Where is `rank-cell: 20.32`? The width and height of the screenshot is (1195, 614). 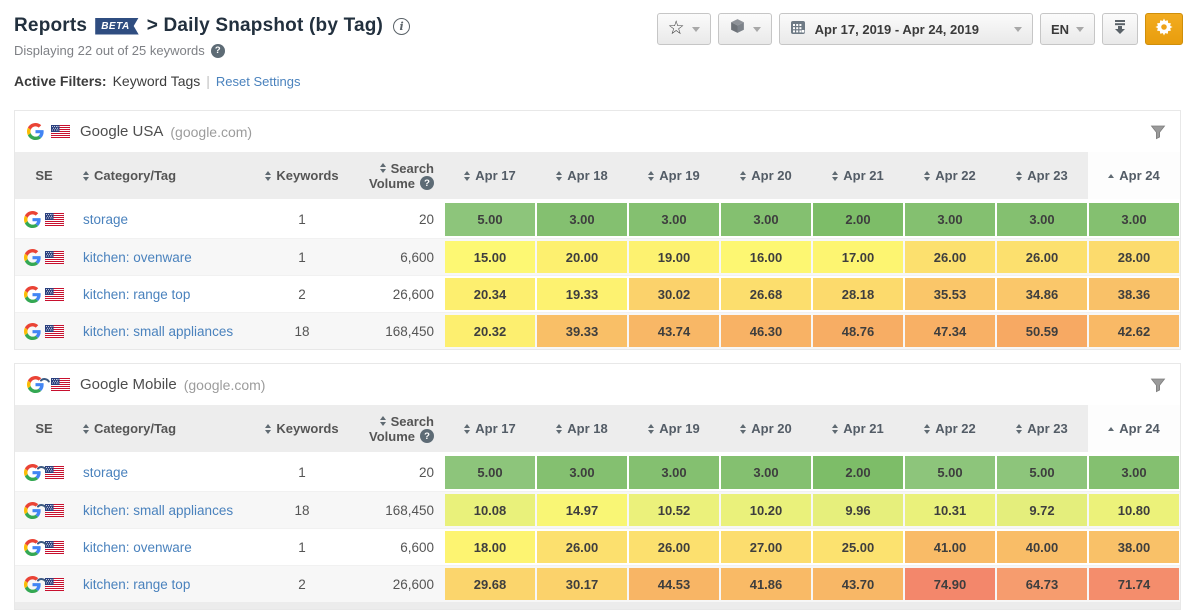 rank-cell: 20.32 is located at coordinates (490, 331).